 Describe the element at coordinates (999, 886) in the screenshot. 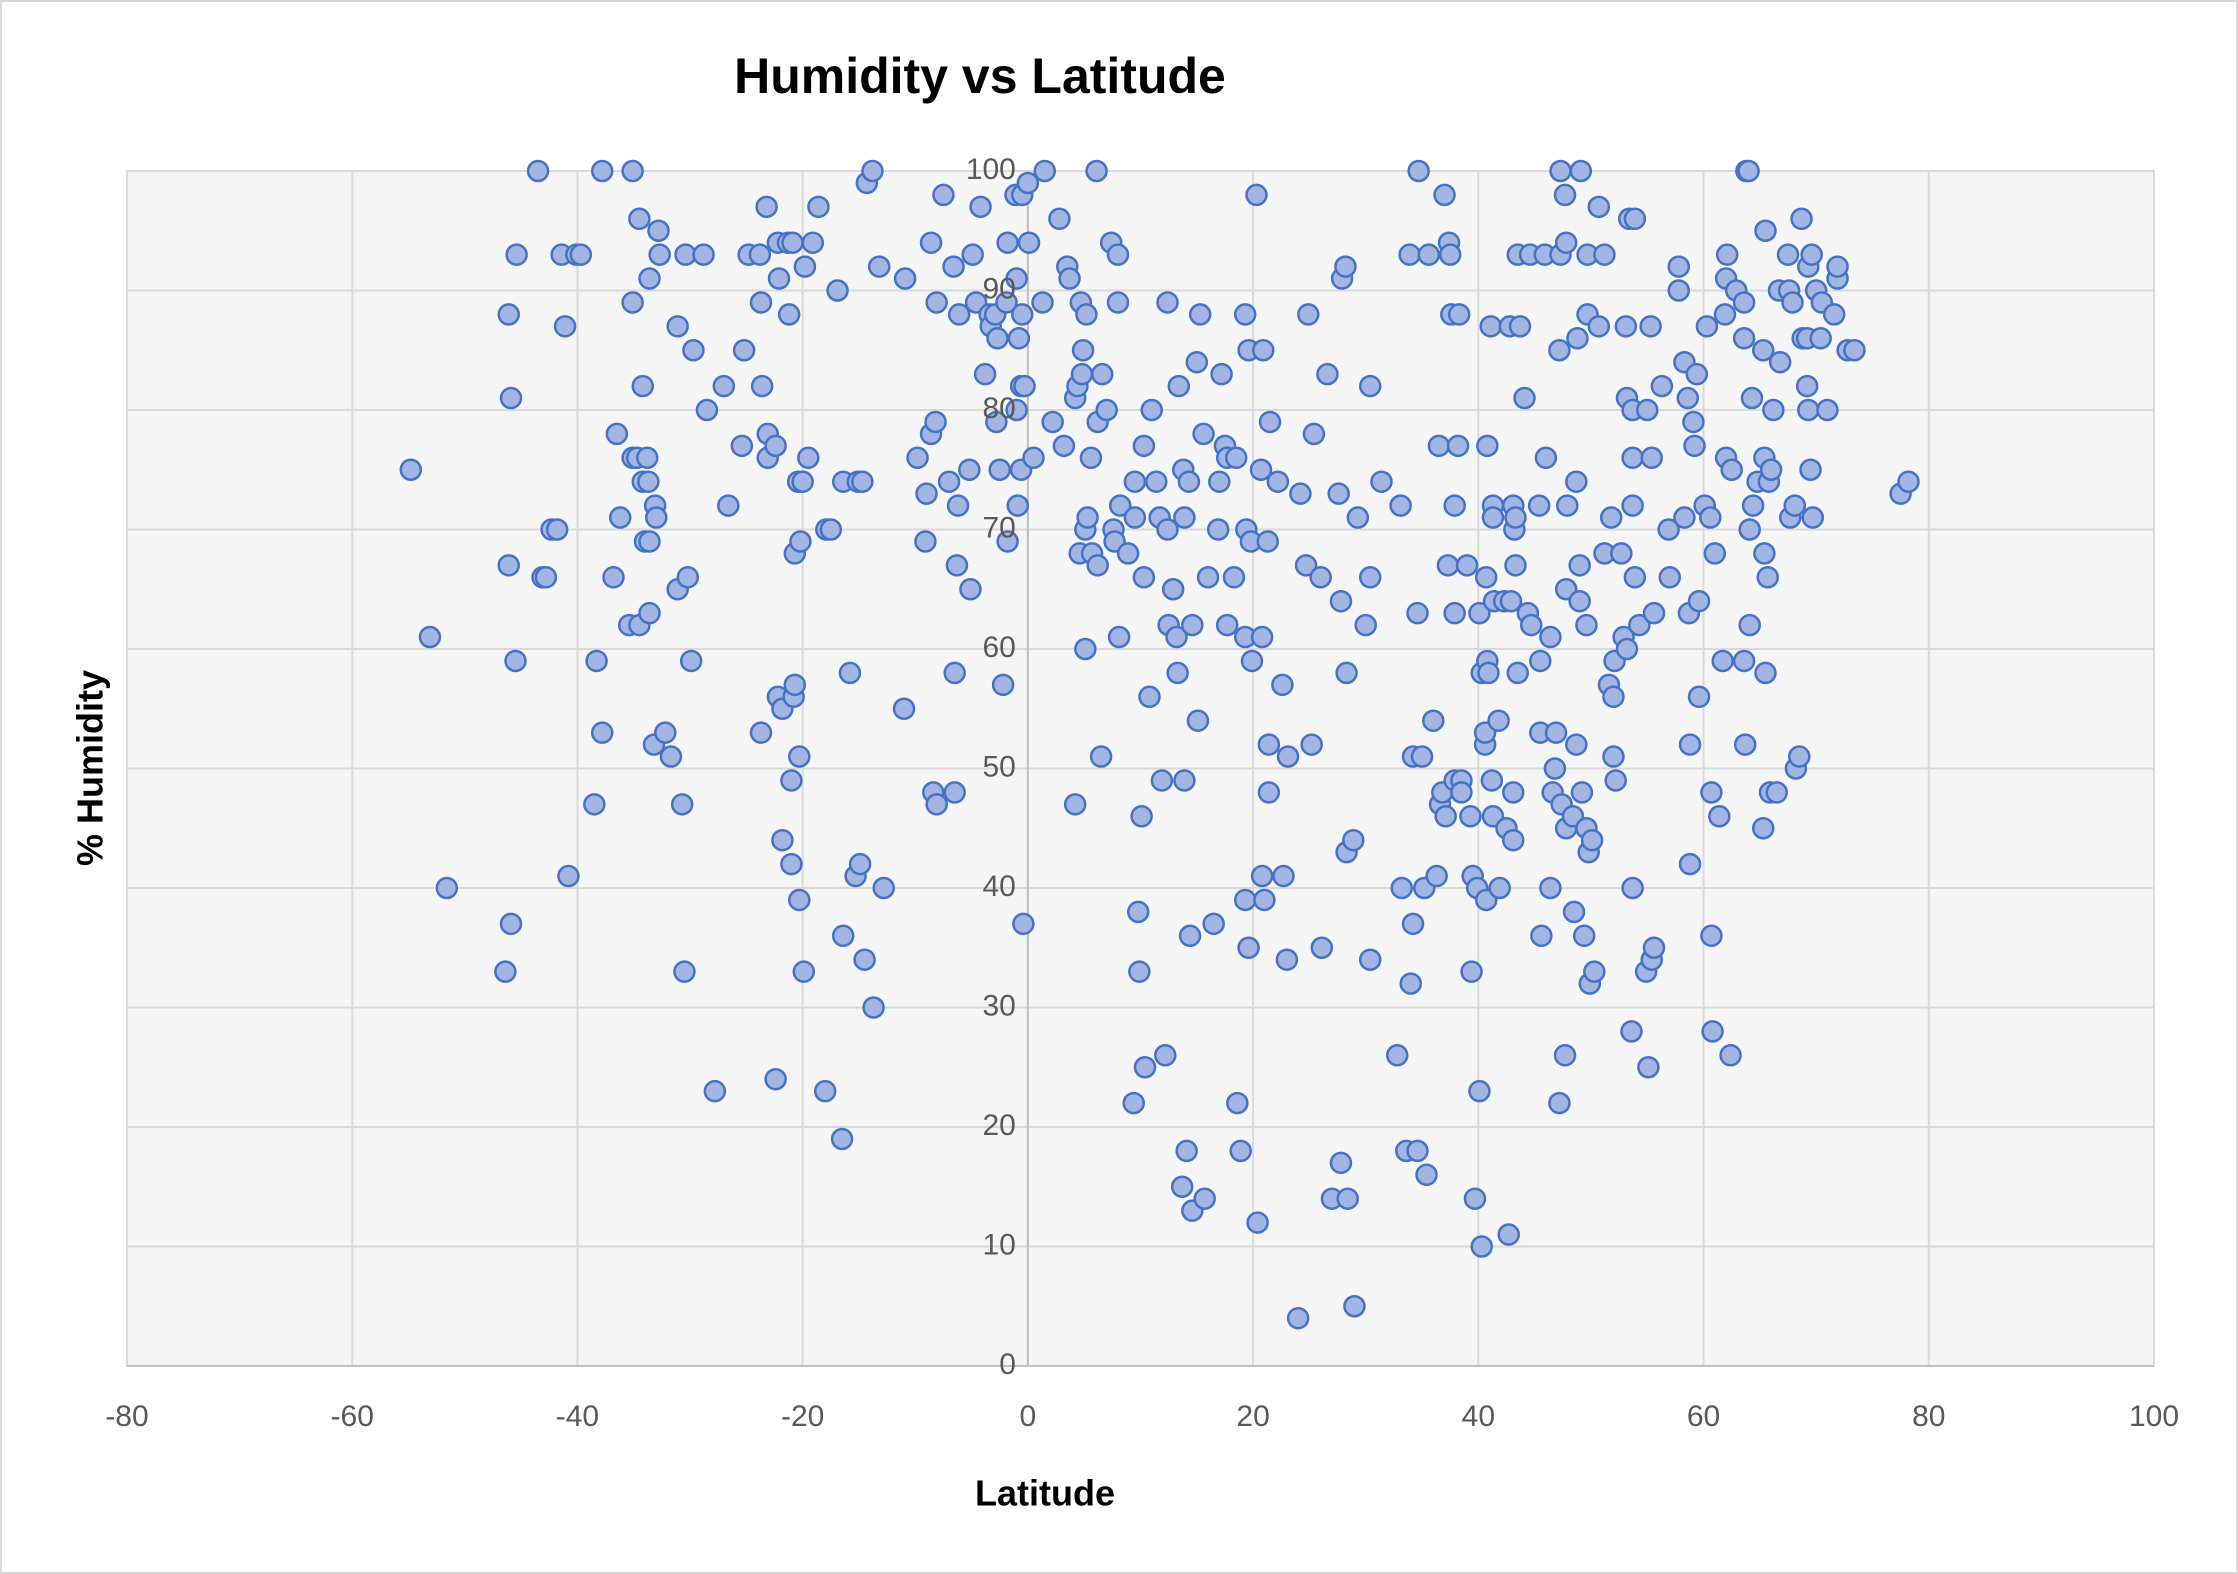

I see `y-tick-label: 40` at that location.